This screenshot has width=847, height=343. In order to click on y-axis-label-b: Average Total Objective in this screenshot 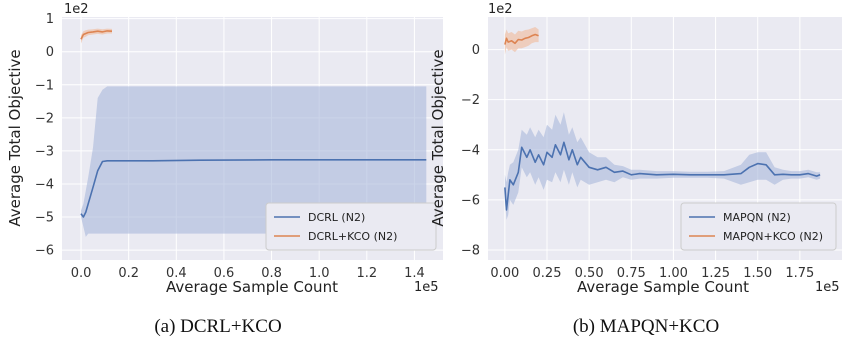, I will do `click(438, 137)`.